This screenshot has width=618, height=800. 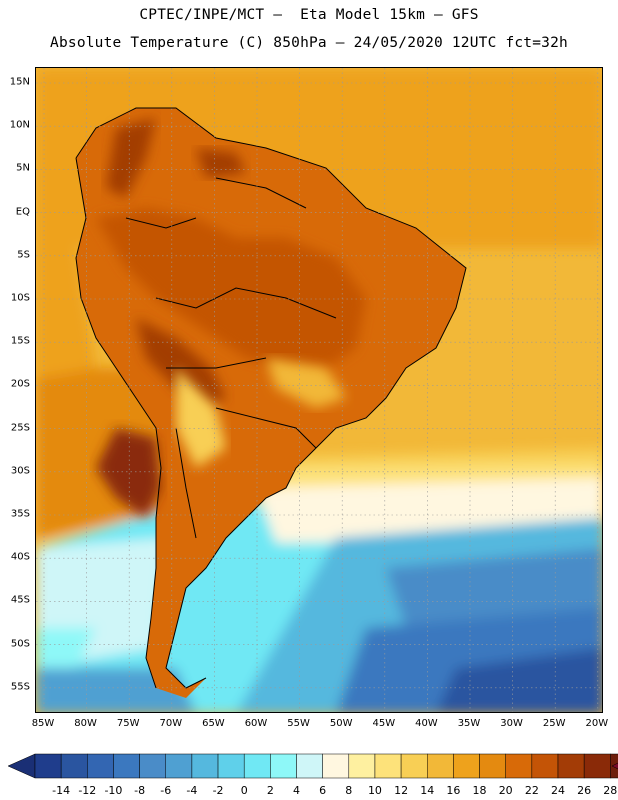 What do you see at coordinates (270, 790) in the screenshot?
I see `colorbar-tick-label: 2` at bounding box center [270, 790].